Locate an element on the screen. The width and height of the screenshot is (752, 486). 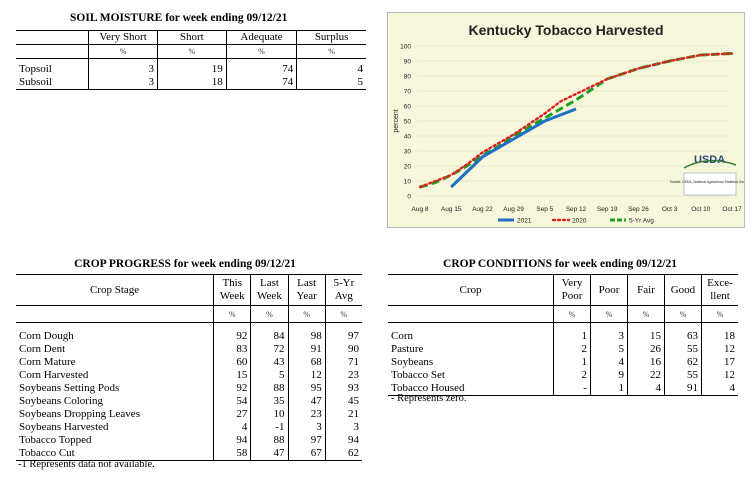
row-label: Topsoil is located at coordinates (53, 67).